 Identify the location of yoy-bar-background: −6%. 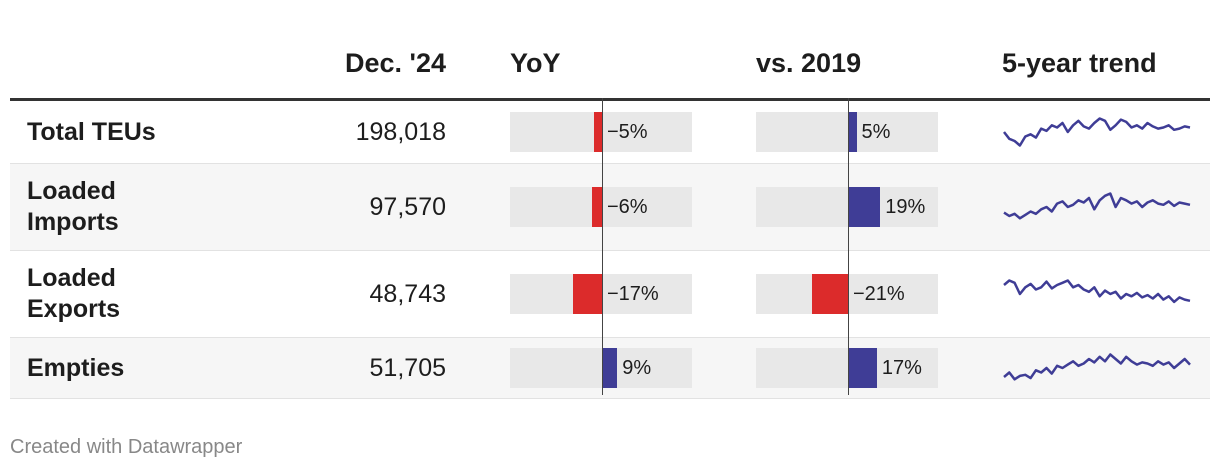
(601, 207).